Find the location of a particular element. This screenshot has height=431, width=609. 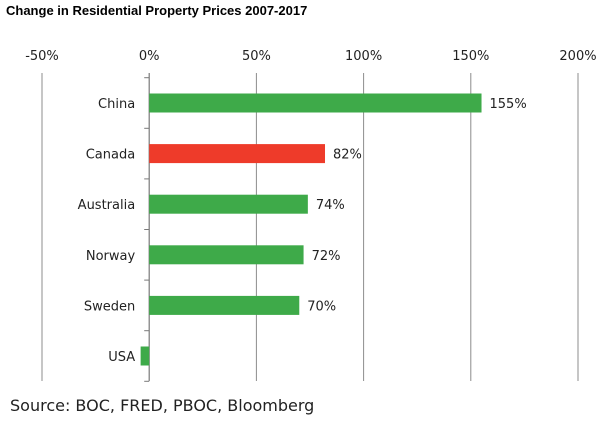

category-label: China is located at coordinates (116, 104).